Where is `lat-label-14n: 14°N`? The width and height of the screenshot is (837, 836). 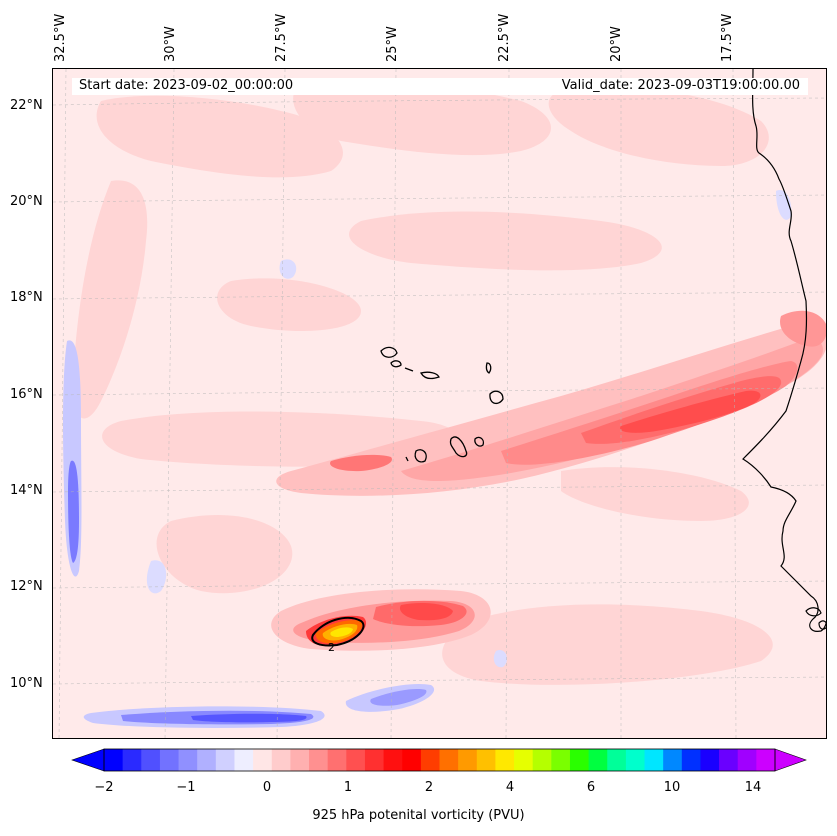 lat-label-14n: 14°N is located at coordinates (26, 490).